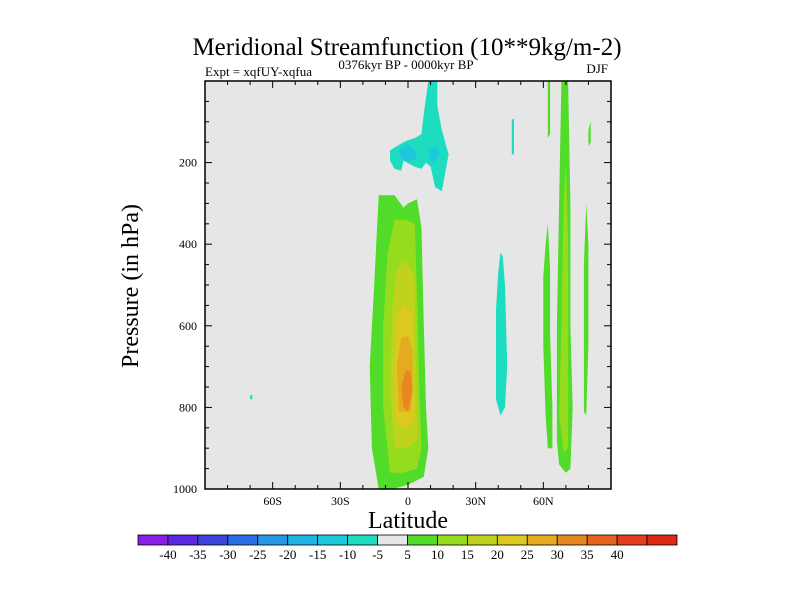 The height and width of the screenshot is (600, 800). Describe the element at coordinates (467, 554) in the screenshot. I see `colorbar-label: 15` at that location.